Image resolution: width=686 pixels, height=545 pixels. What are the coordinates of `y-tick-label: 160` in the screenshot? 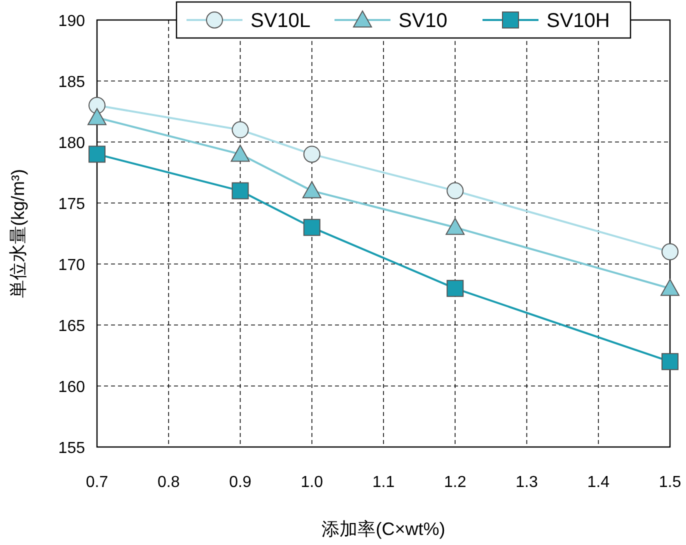 It's located at (72, 387).